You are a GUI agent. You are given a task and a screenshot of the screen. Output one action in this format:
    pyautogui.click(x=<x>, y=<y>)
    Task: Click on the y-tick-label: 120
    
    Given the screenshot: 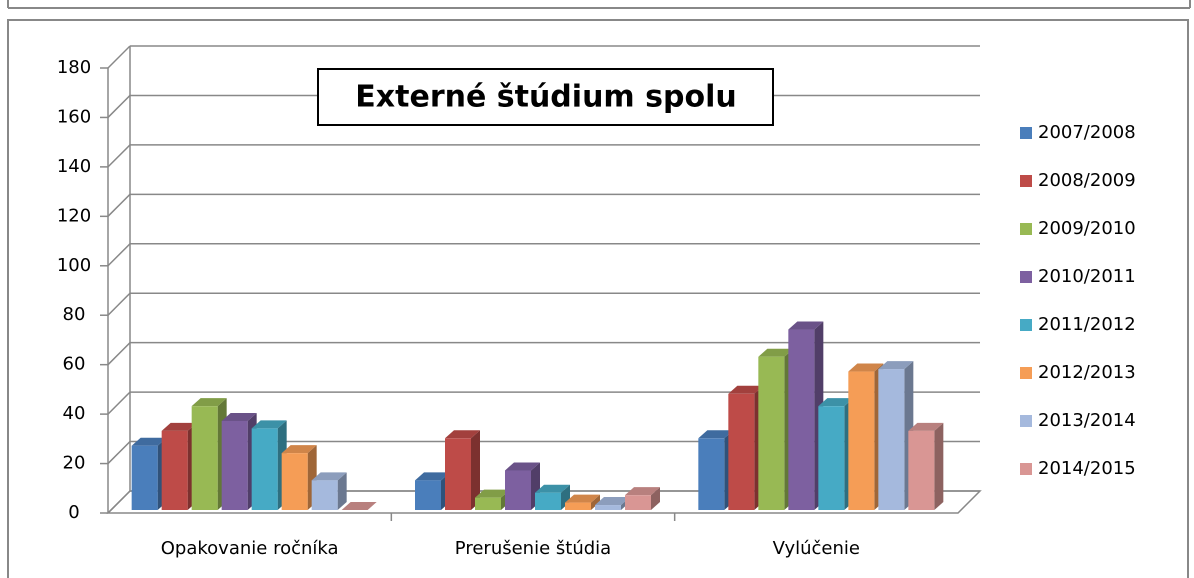 What is the action you would take?
    pyautogui.click(x=74, y=215)
    